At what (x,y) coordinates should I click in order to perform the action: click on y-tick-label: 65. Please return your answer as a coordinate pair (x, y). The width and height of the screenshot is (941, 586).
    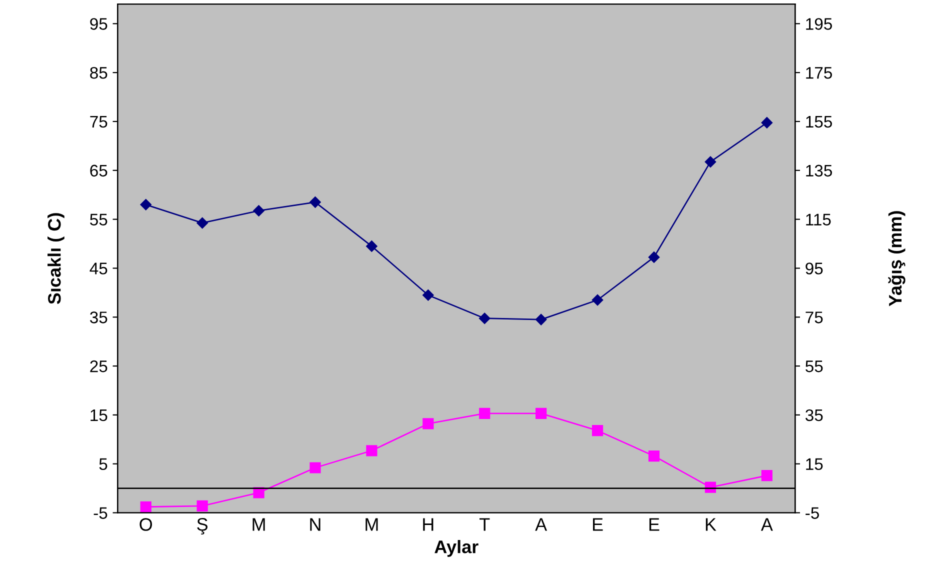
    Looking at the image, I should click on (99, 170).